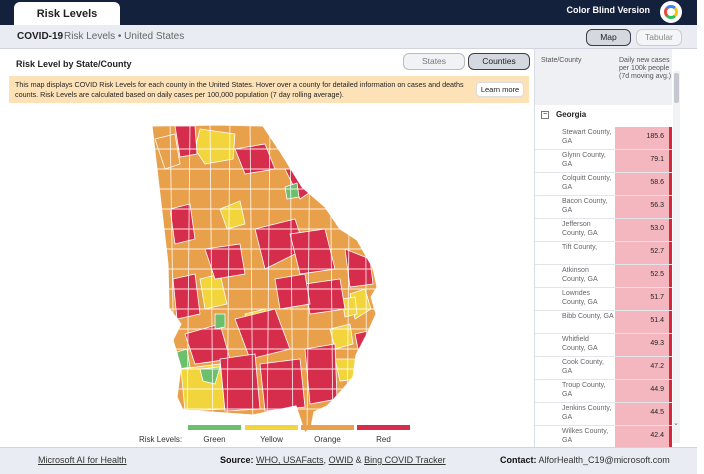 This screenshot has width=704, height=474. What do you see at coordinates (643, 368) in the screenshot?
I see `cases-cell: 47.2` at bounding box center [643, 368].